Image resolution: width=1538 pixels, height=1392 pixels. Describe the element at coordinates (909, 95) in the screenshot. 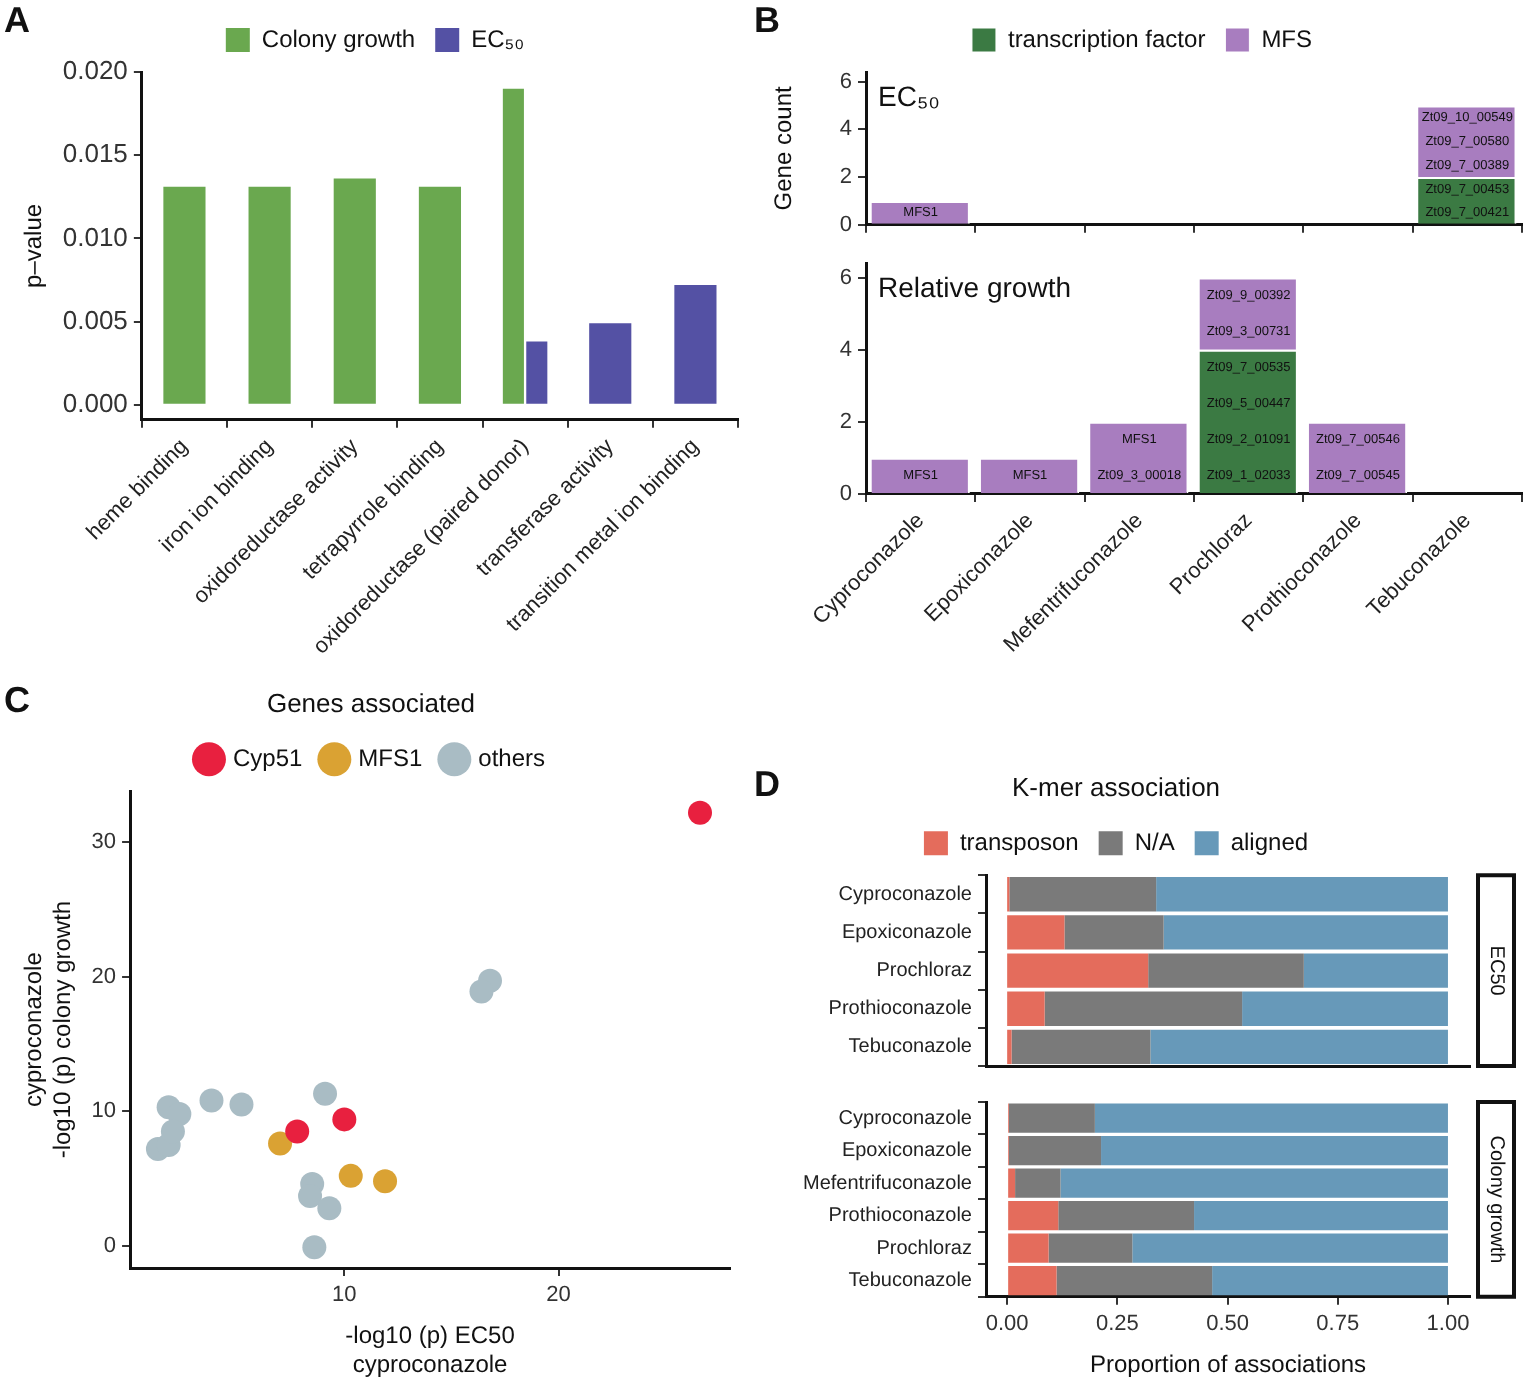

I see `annotation: EC₅₀` at that location.